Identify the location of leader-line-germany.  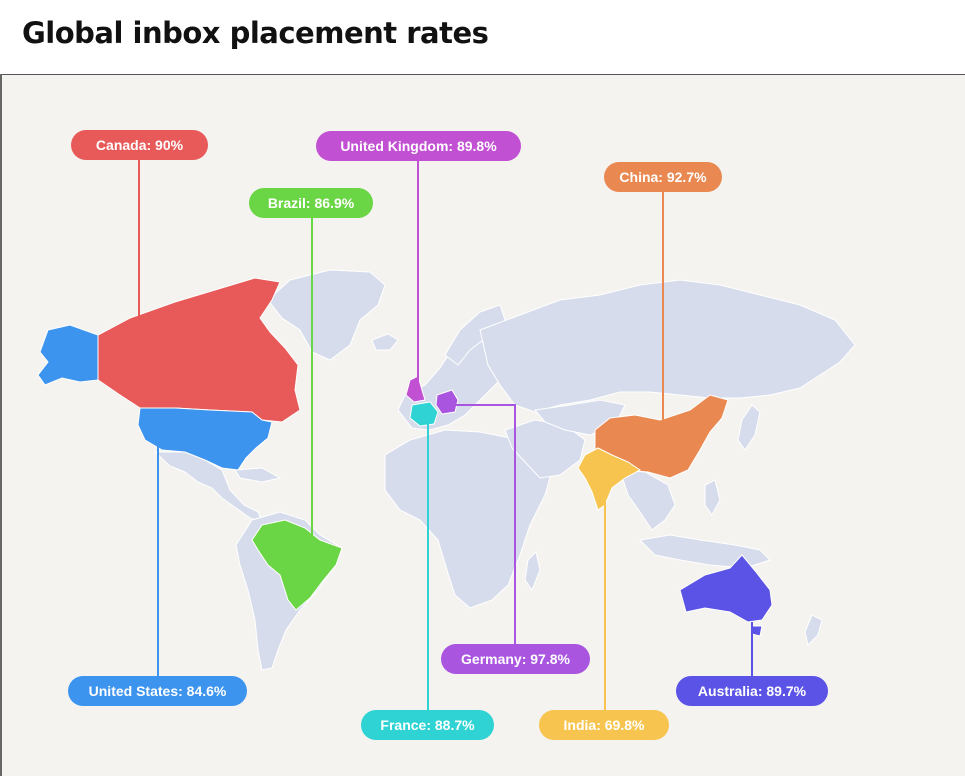
(482, 524).